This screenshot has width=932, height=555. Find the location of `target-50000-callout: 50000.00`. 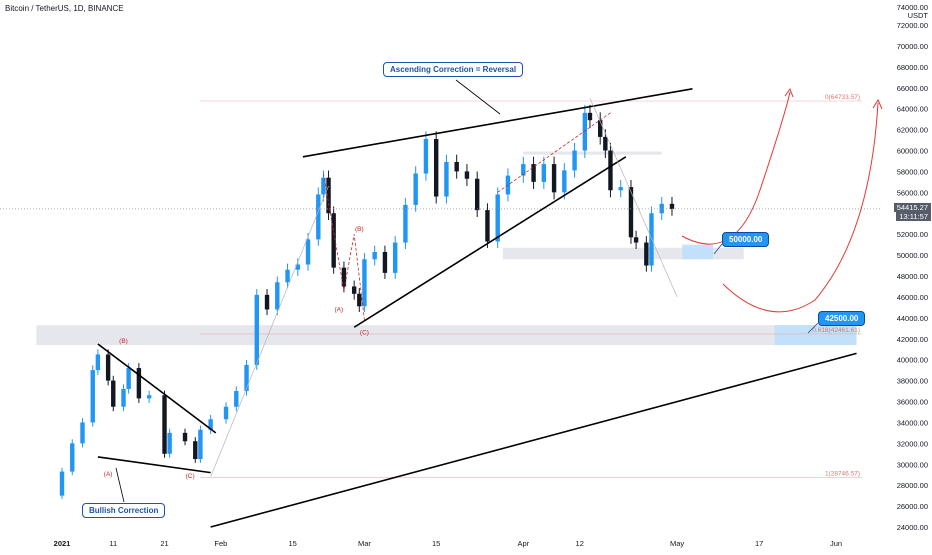

target-50000-callout: 50000.00 is located at coordinates (746, 239).